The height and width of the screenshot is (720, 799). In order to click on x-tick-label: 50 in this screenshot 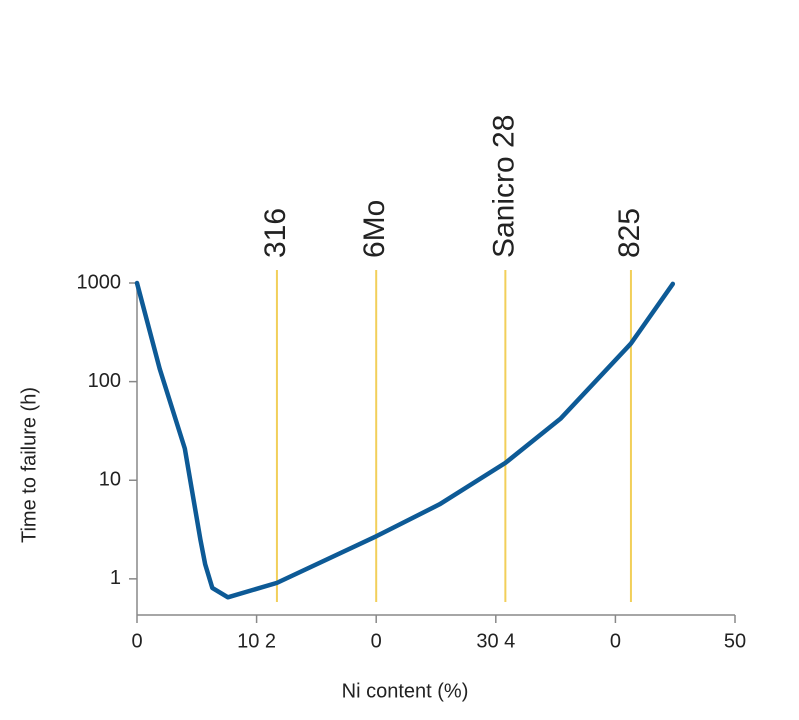, I will do `click(735, 641)`.